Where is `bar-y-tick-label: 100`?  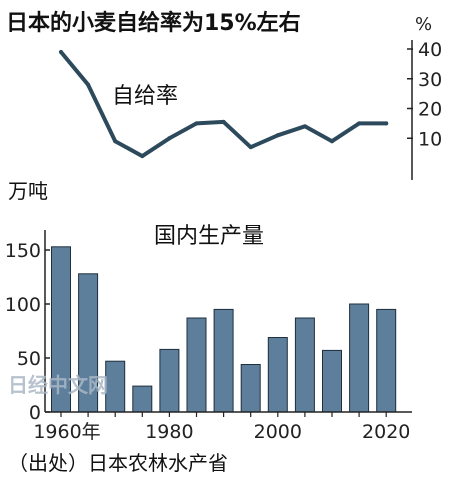 bar-y-tick-label: 100 is located at coordinates (23, 305).